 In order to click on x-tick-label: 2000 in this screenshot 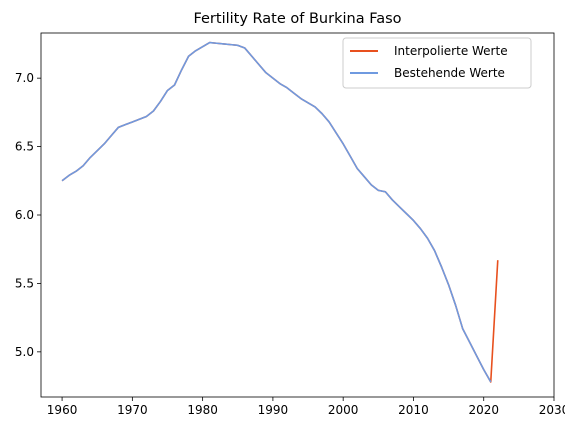, I will do `click(343, 410)`.